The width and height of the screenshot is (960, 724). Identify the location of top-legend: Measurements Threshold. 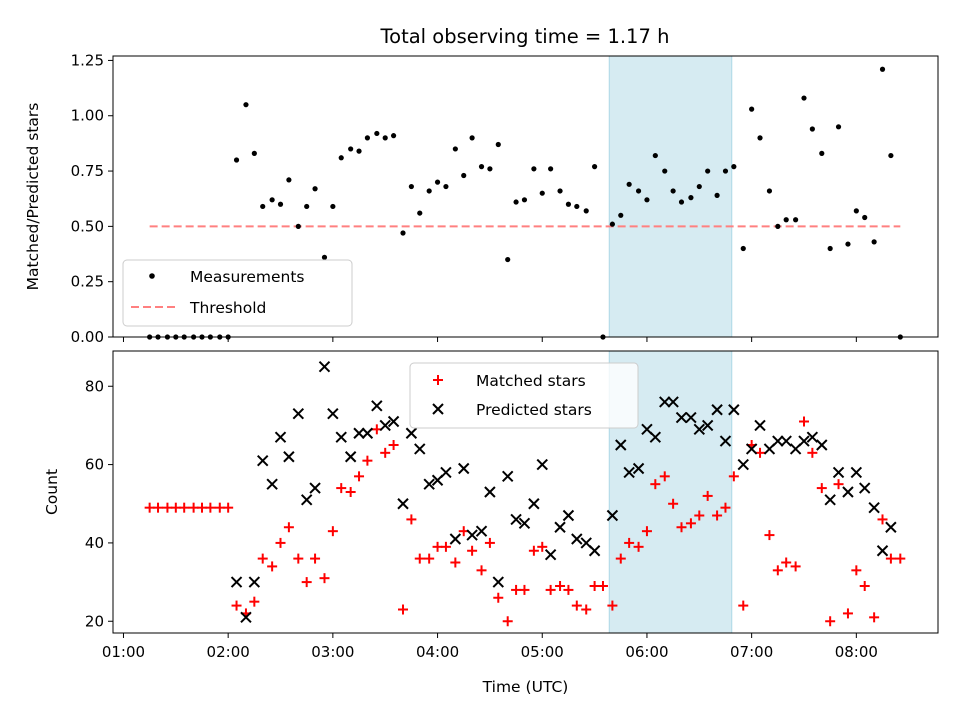
(237, 293).